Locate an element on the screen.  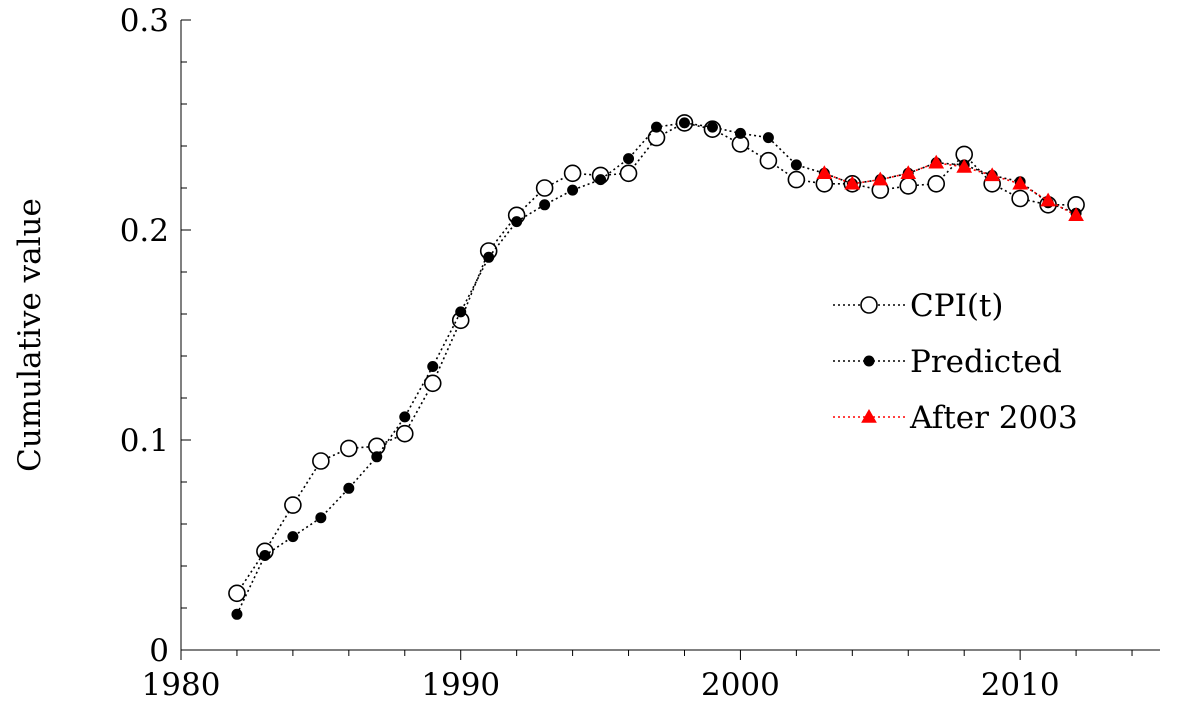
legend-marker-cpi-t is located at coordinates (869, 305).